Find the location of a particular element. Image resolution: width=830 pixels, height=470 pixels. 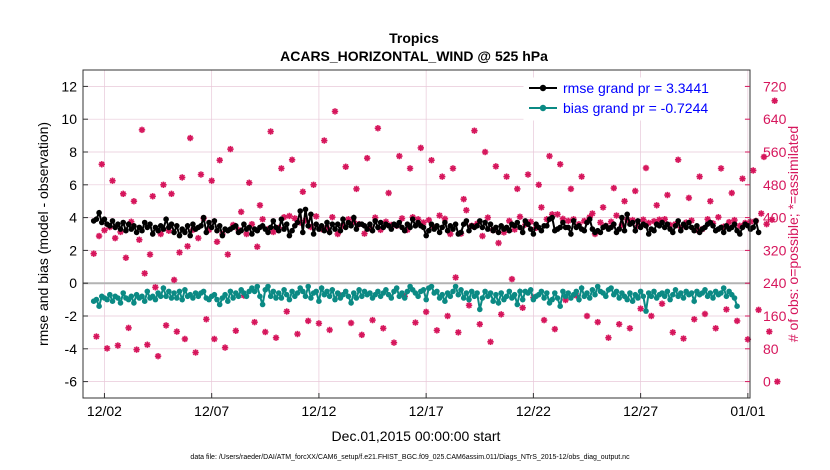

chart-subtitle: ACARS_HORIZONTAL_WIND @ 525 hPa is located at coordinates (414, 56).